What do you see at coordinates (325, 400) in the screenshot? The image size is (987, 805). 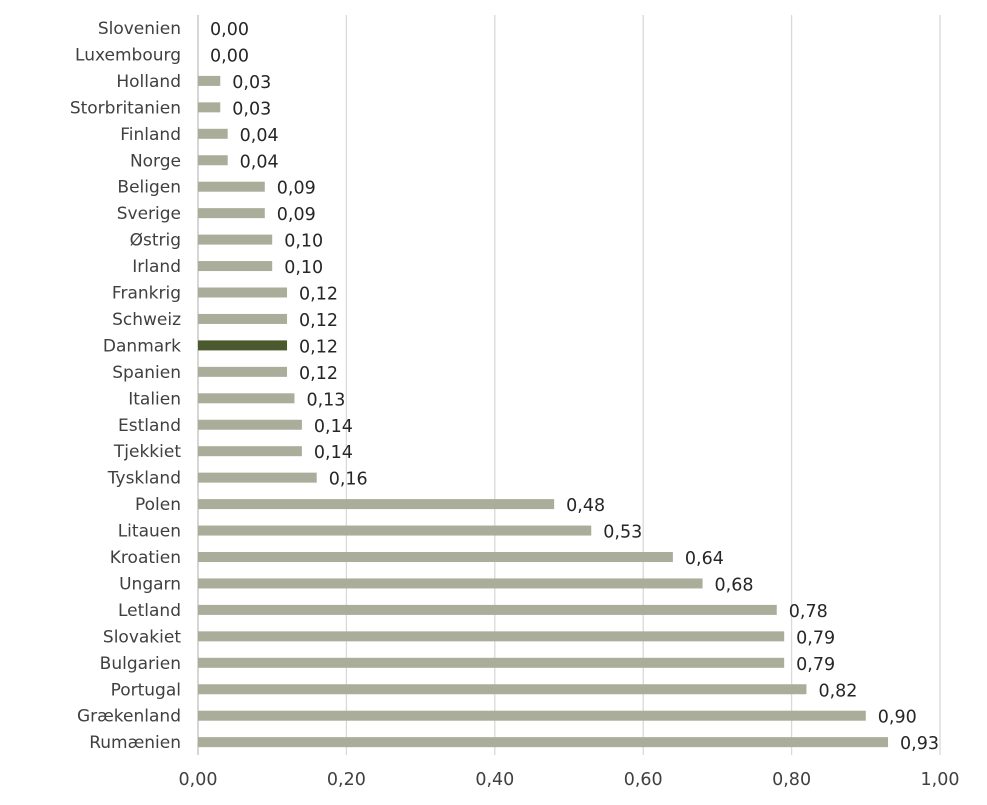 I see `value-label: 0,13` at bounding box center [325, 400].